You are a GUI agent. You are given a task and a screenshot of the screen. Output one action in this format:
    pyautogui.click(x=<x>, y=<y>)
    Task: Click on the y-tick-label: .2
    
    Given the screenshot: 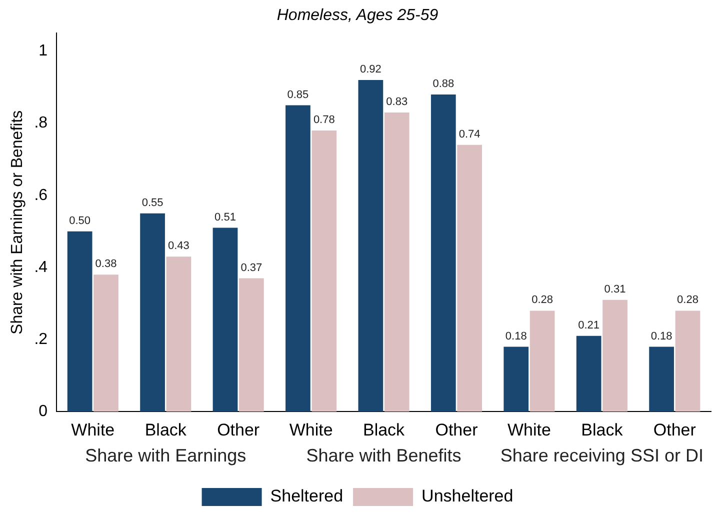 What is the action you would take?
    pyautogui.click(x=41, y=339)
    